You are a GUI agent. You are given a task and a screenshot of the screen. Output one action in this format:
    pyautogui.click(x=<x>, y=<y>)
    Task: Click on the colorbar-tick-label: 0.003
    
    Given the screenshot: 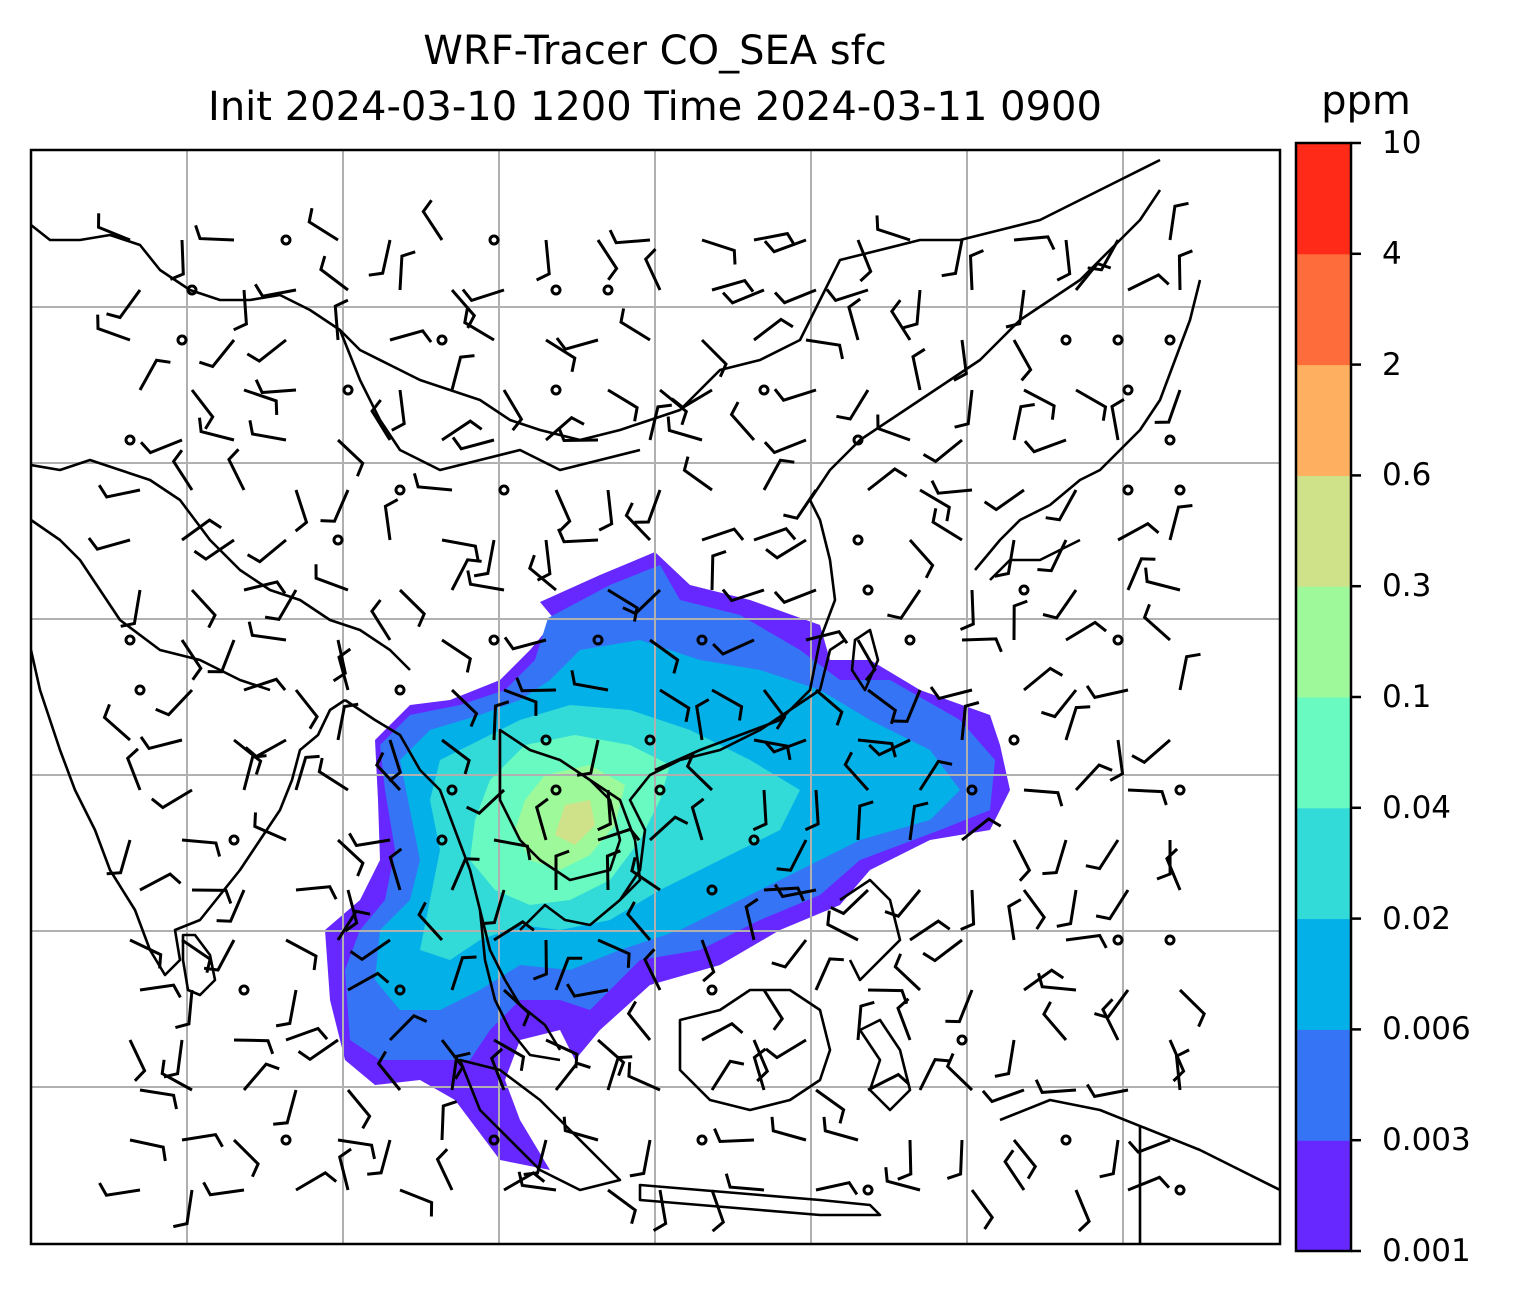 What is the action you would take?
    pyautogui.click(x=1426, y=1140)
    